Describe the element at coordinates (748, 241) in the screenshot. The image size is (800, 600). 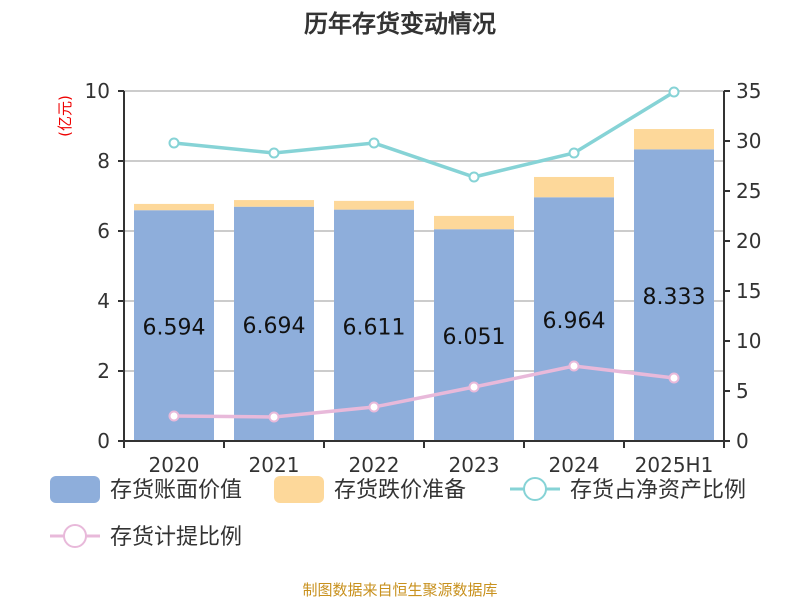
I see `right-tick-label: 20` at that location.